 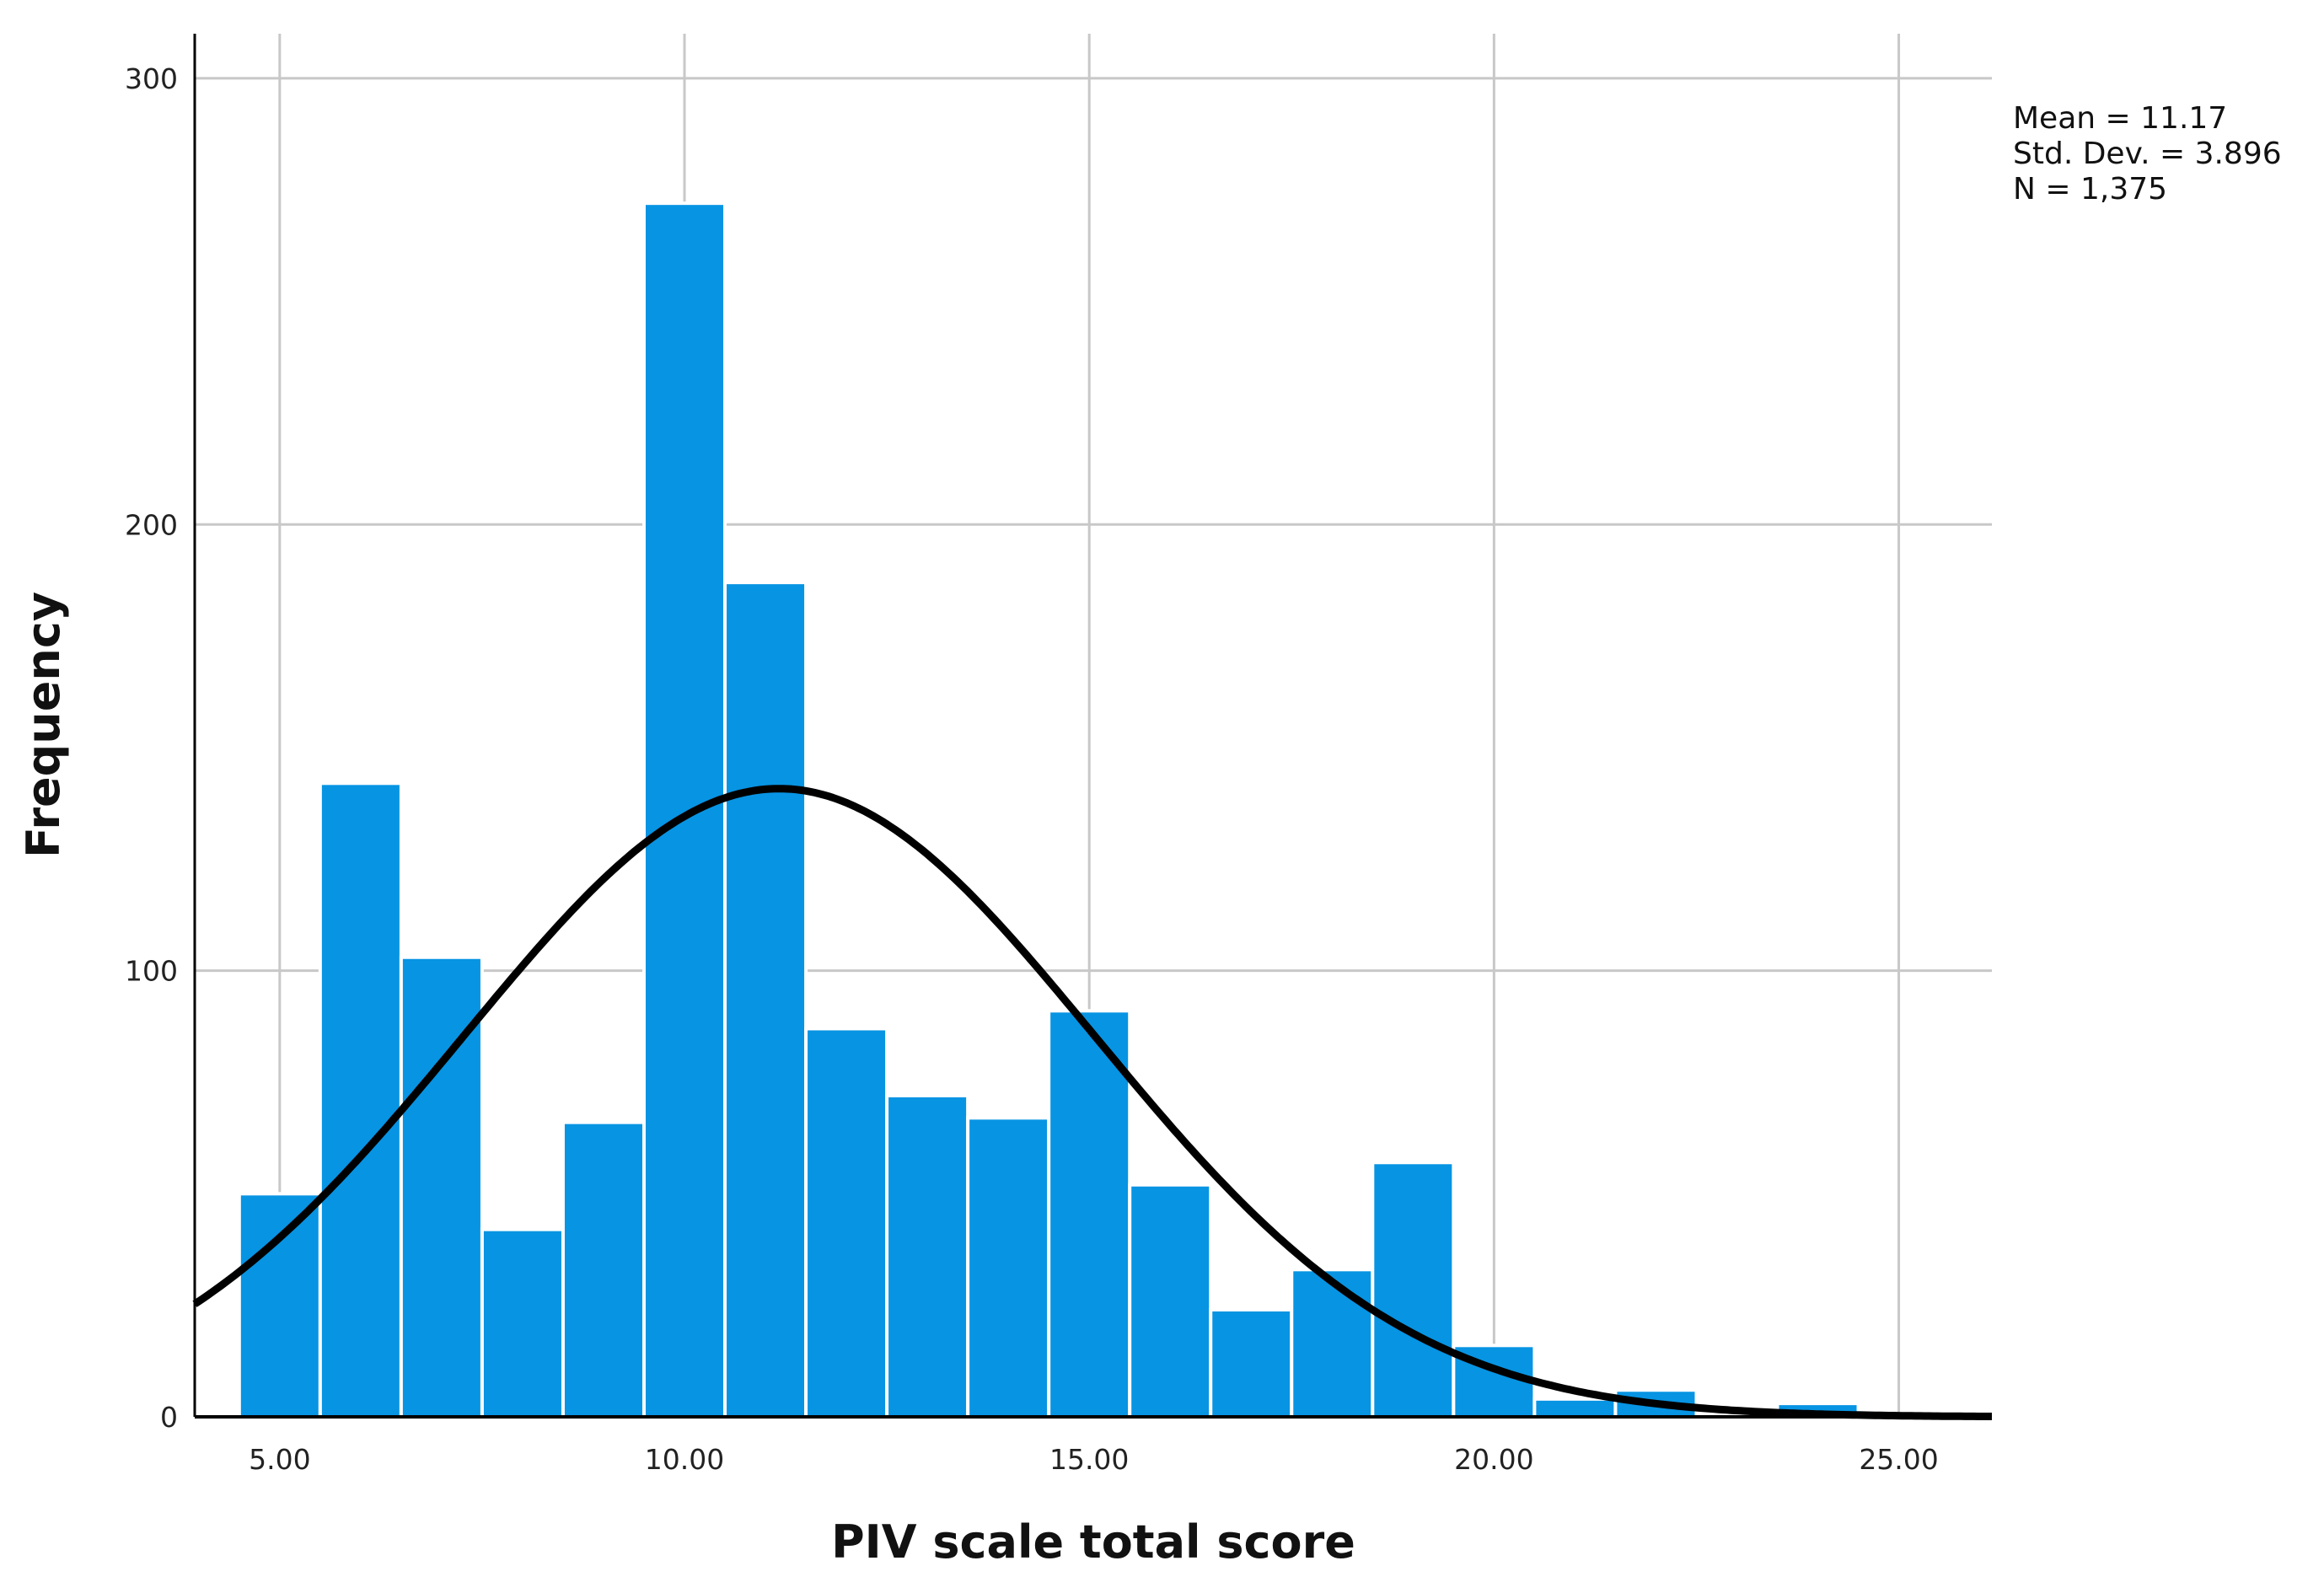 What do you see at coordinates (151, 524) in the screenshot?
I see `y-tick-label-2: 200` at bounding box center [151, 524].